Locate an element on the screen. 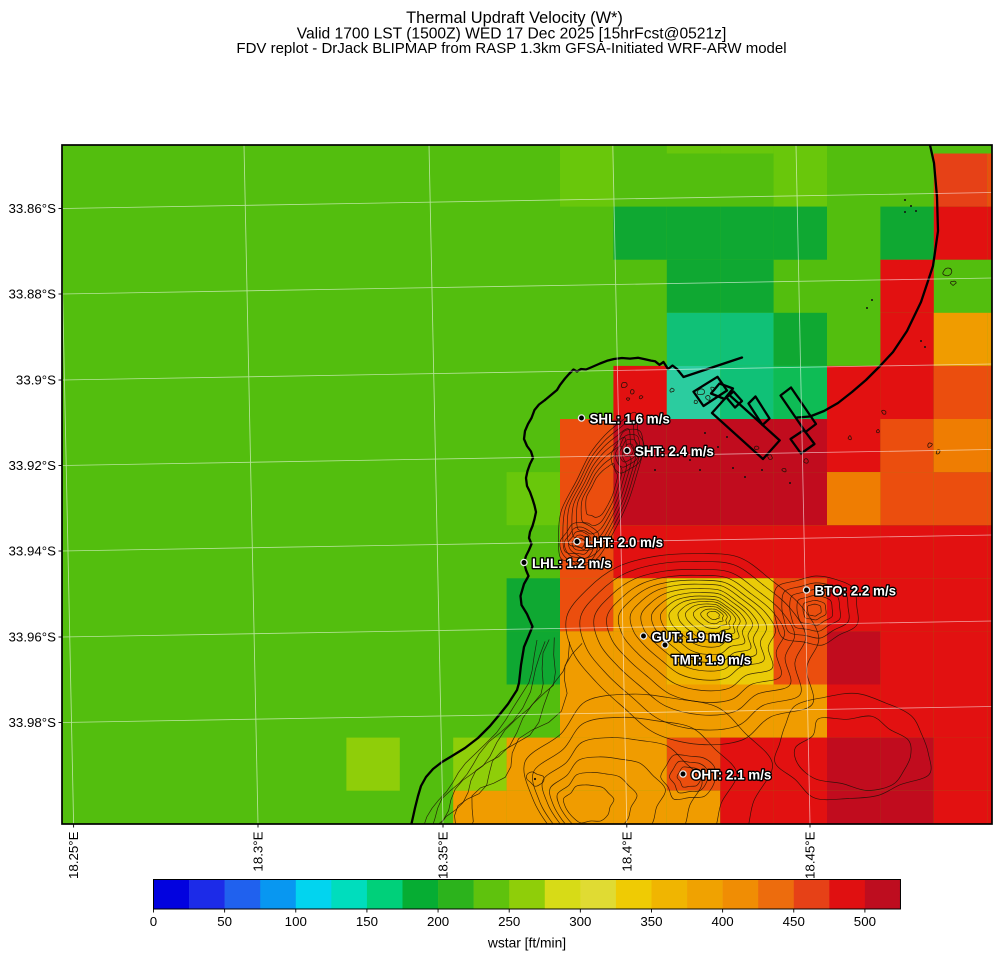 The width and height of the screenshot is (1001, 967). svg-text: GUT: 1.9 m/s is located at coordinates (692, 637).